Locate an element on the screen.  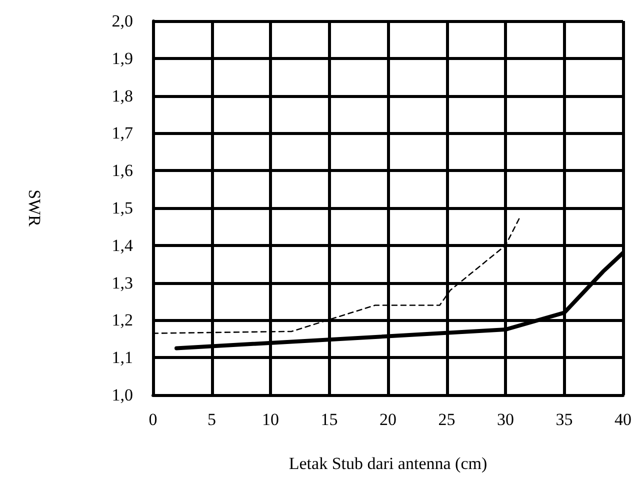
y-tick-label: 1,5 is located at coordinates (122, 208).